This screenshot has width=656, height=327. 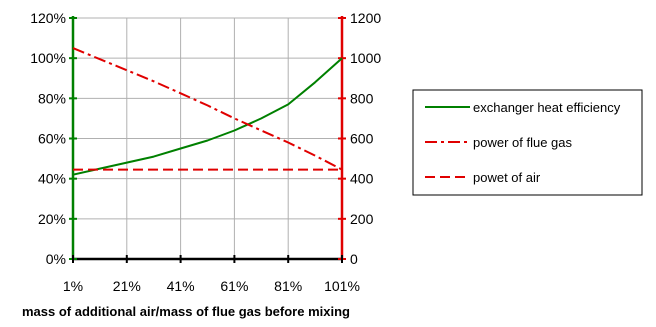 I want to click on left-tick-label: 120%, so click(x=48, y=18).